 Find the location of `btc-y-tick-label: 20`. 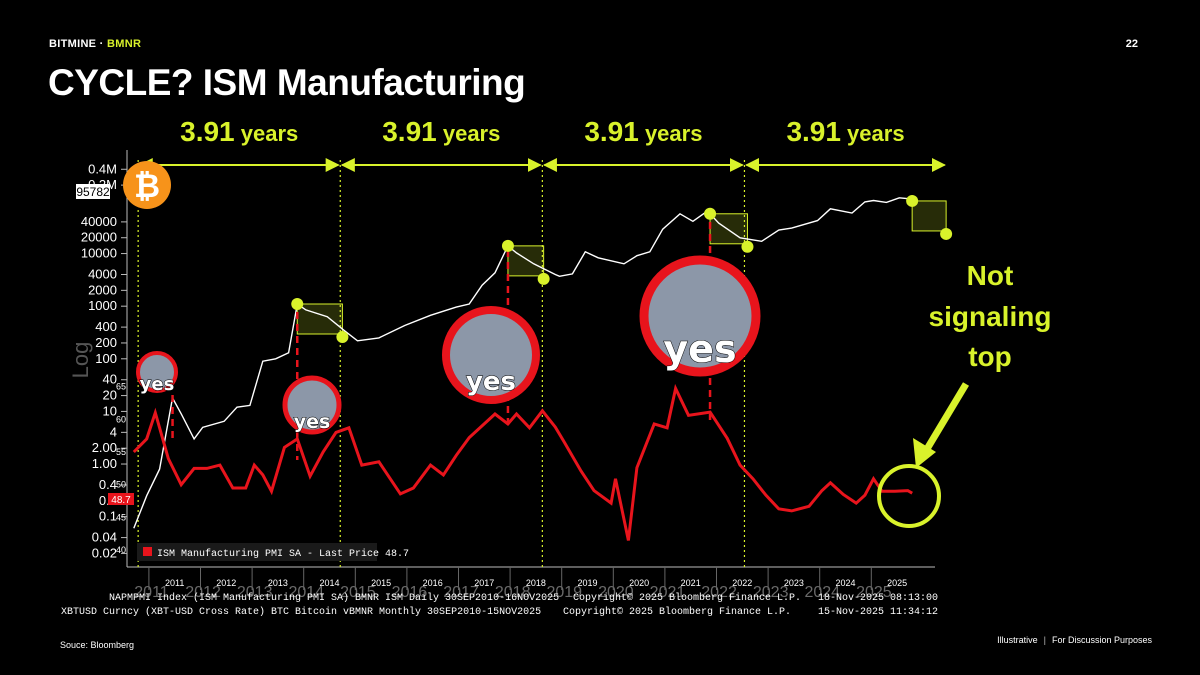

btc-y-tick-label: 20 is located at coordinates (110, 395).